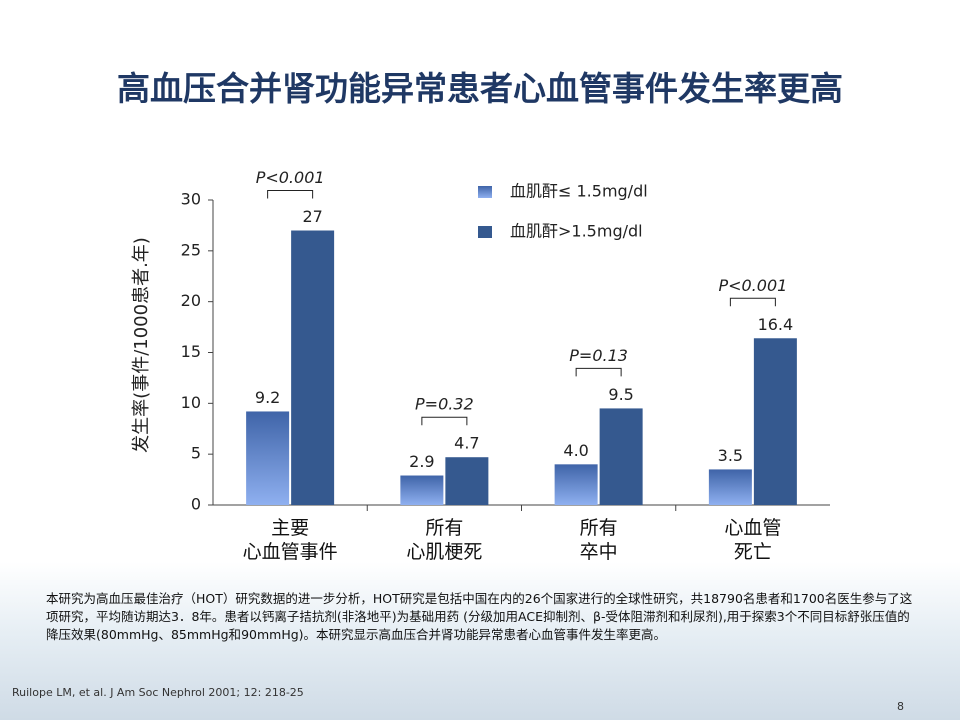  Describe the element at coordinates (191, 351) in the screenshot. I see `y-tick-label: 15` at that location.